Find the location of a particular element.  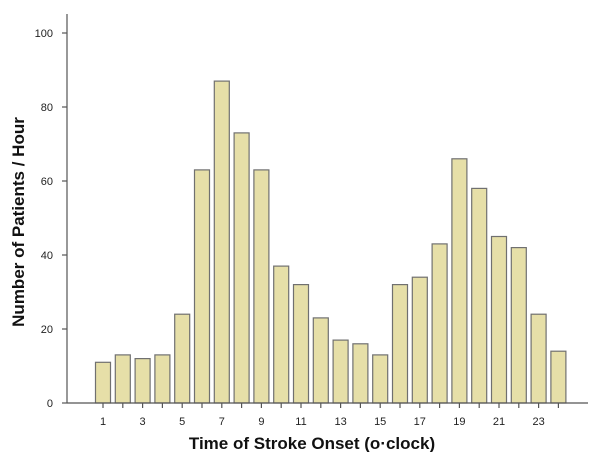

x-tick-label: 21 is located at coordinates (499, 422).